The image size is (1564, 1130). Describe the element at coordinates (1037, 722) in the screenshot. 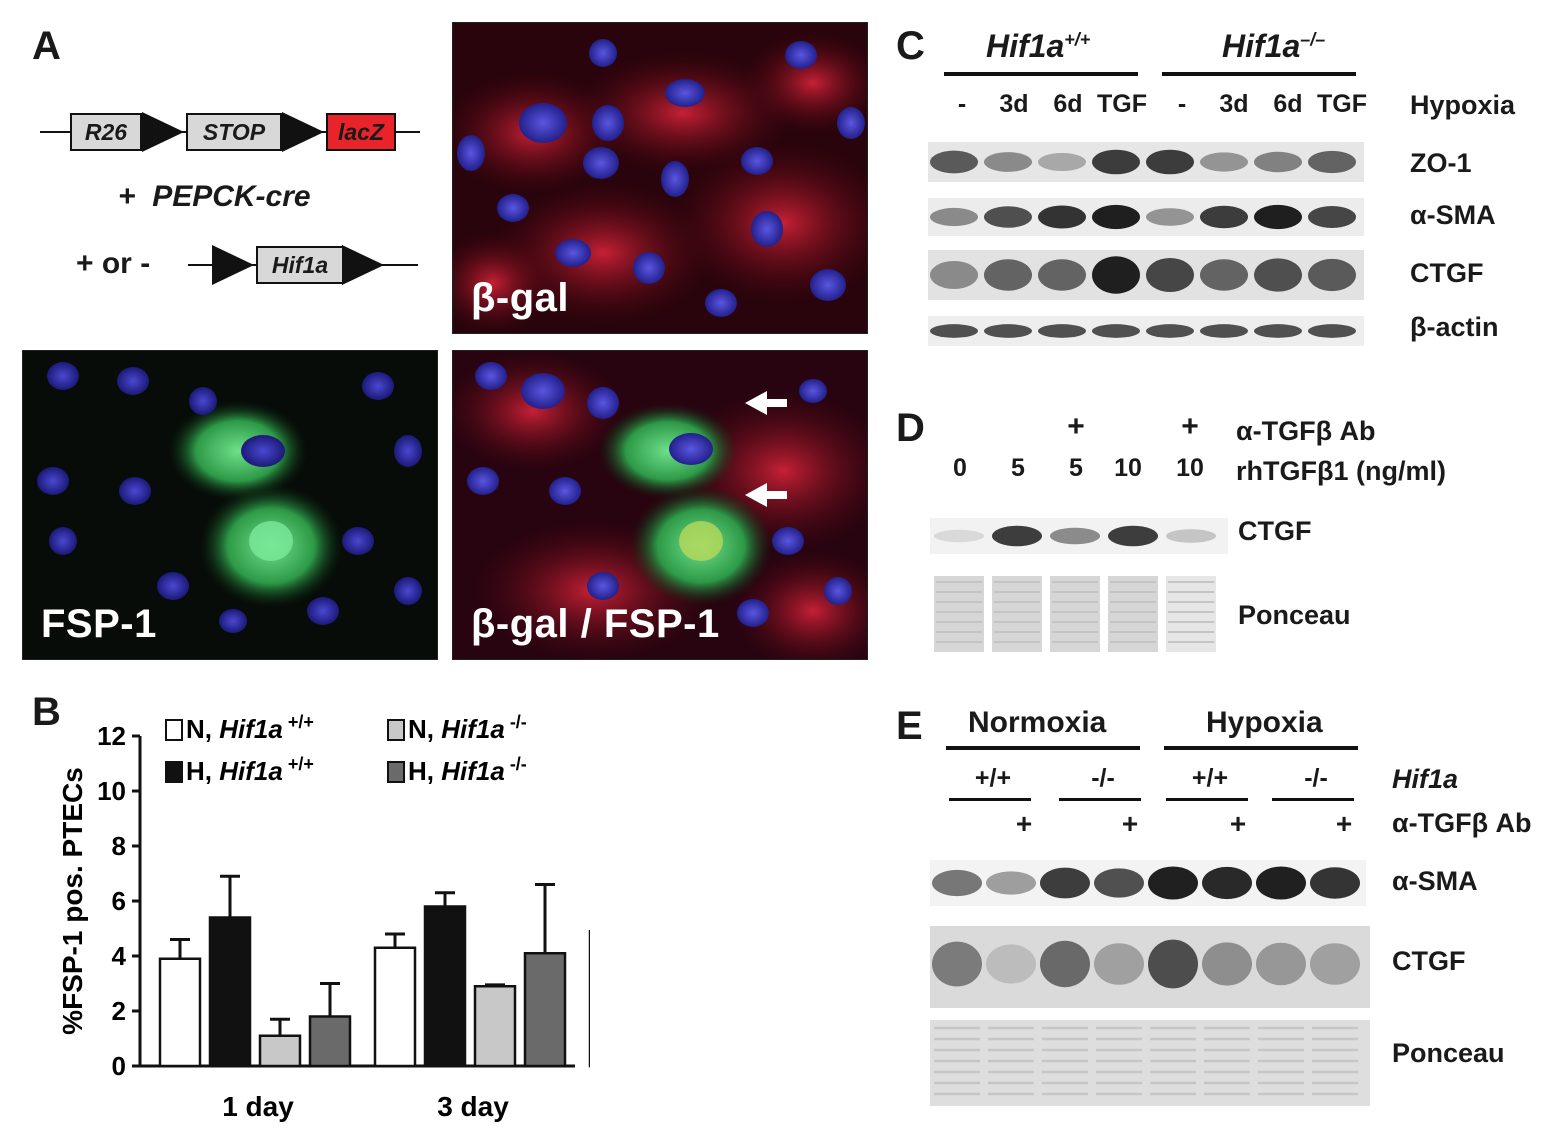

I see `e-group1-label: Normoxia` at that location.